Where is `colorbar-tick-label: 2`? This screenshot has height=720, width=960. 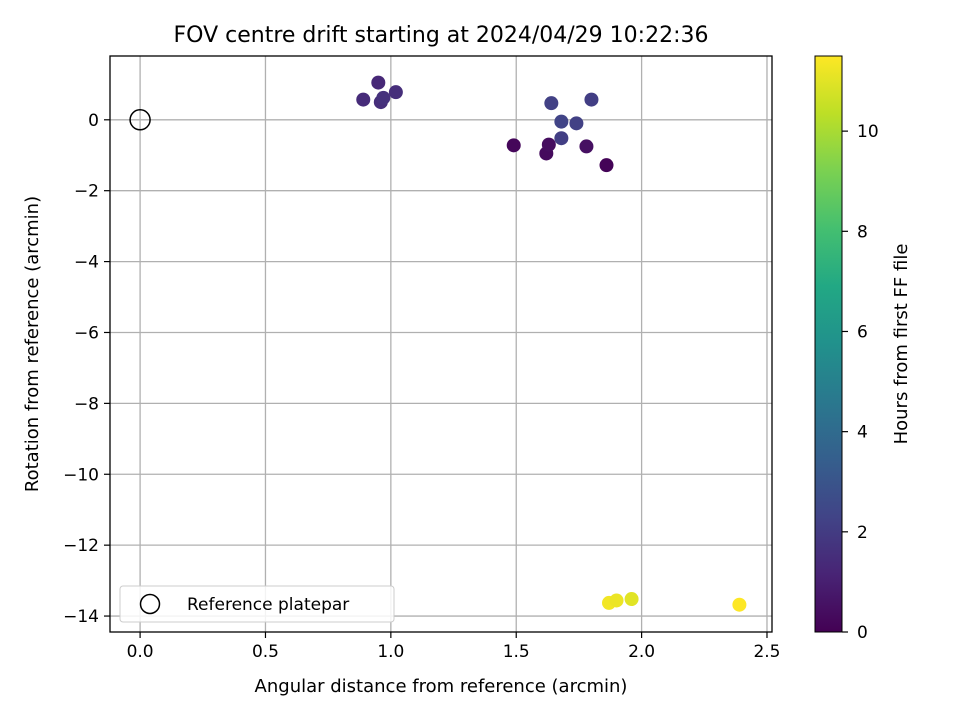
colorbar-tick-label: 2 is located at coordinates (862, 533).